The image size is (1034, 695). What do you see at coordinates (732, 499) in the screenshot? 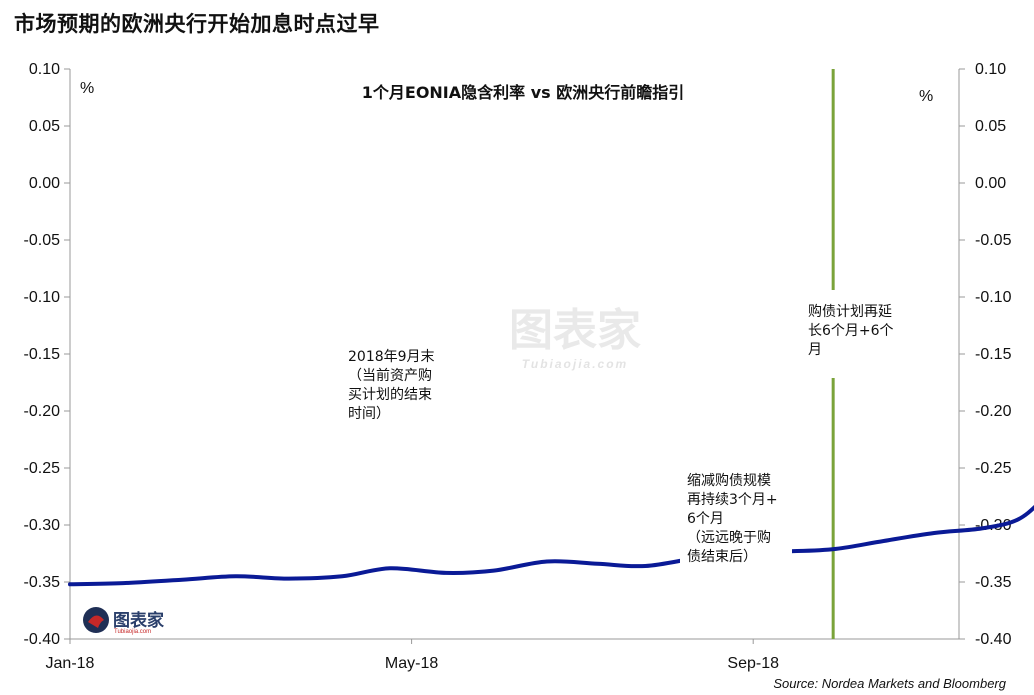
I see `annotation-2-line-2: 再持续3个月+` at bounding box center [732, 499].